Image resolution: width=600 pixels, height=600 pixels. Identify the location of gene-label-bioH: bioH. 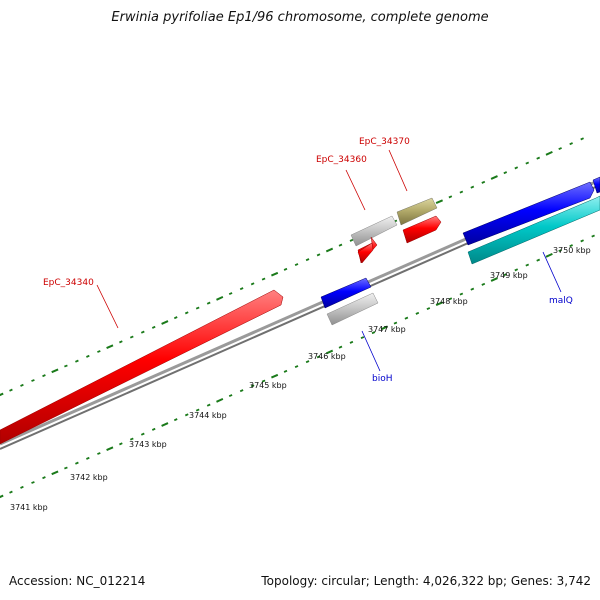
(382, 379).